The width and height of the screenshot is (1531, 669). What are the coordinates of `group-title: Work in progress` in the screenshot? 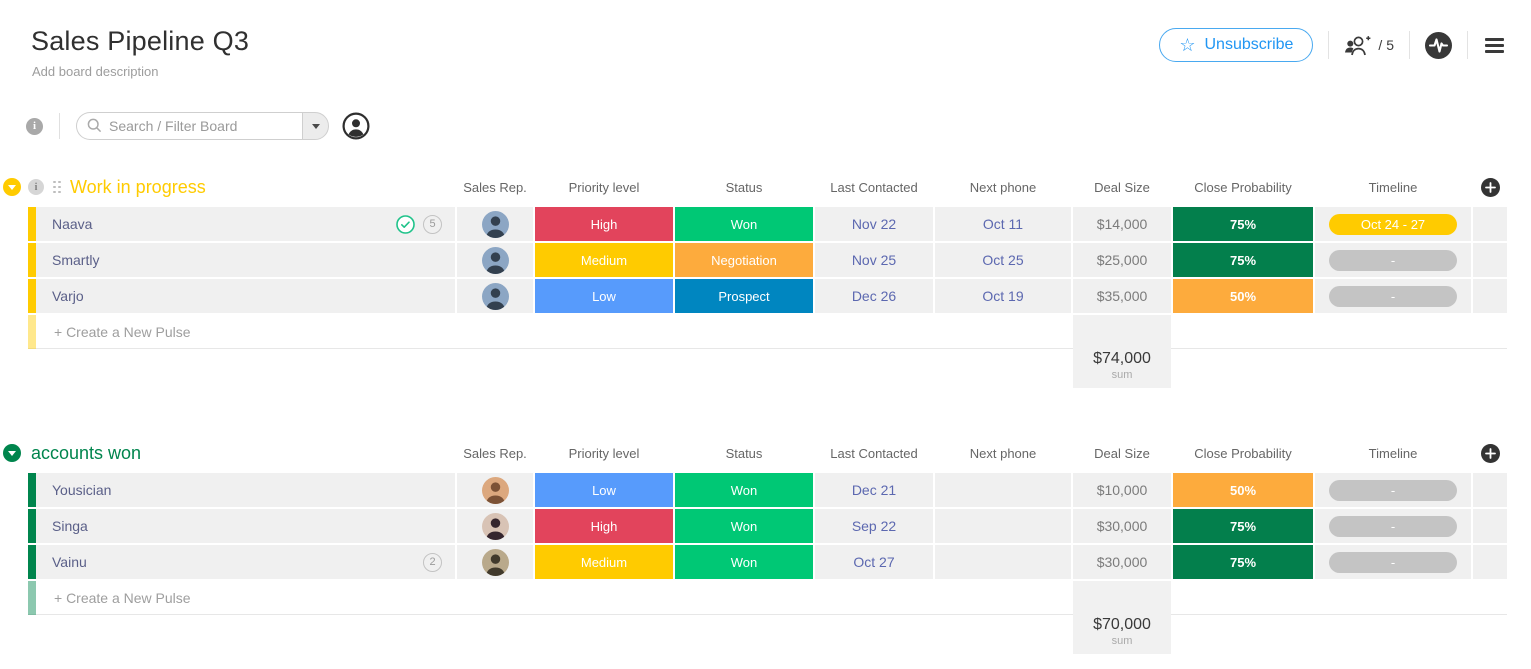 It's located at (138, 186).